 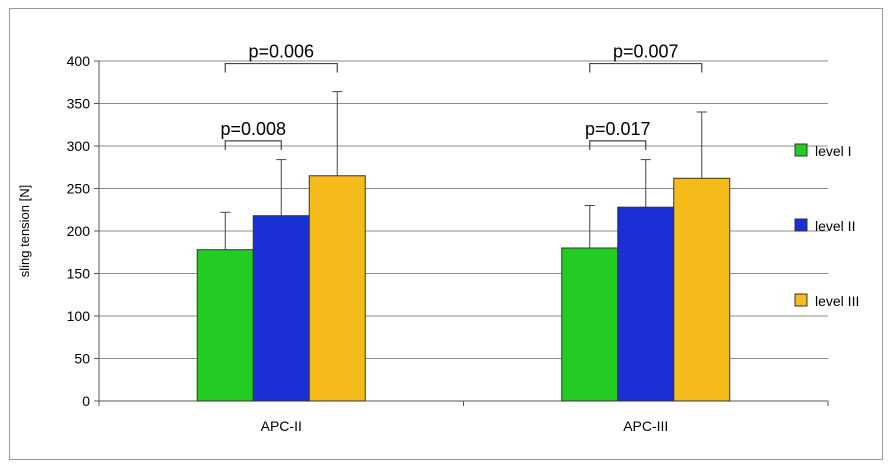 What do you see at coordinates (79, 231) in the screenshot?
I see `y-tick-label: 200` at bounding box center [79, 231].